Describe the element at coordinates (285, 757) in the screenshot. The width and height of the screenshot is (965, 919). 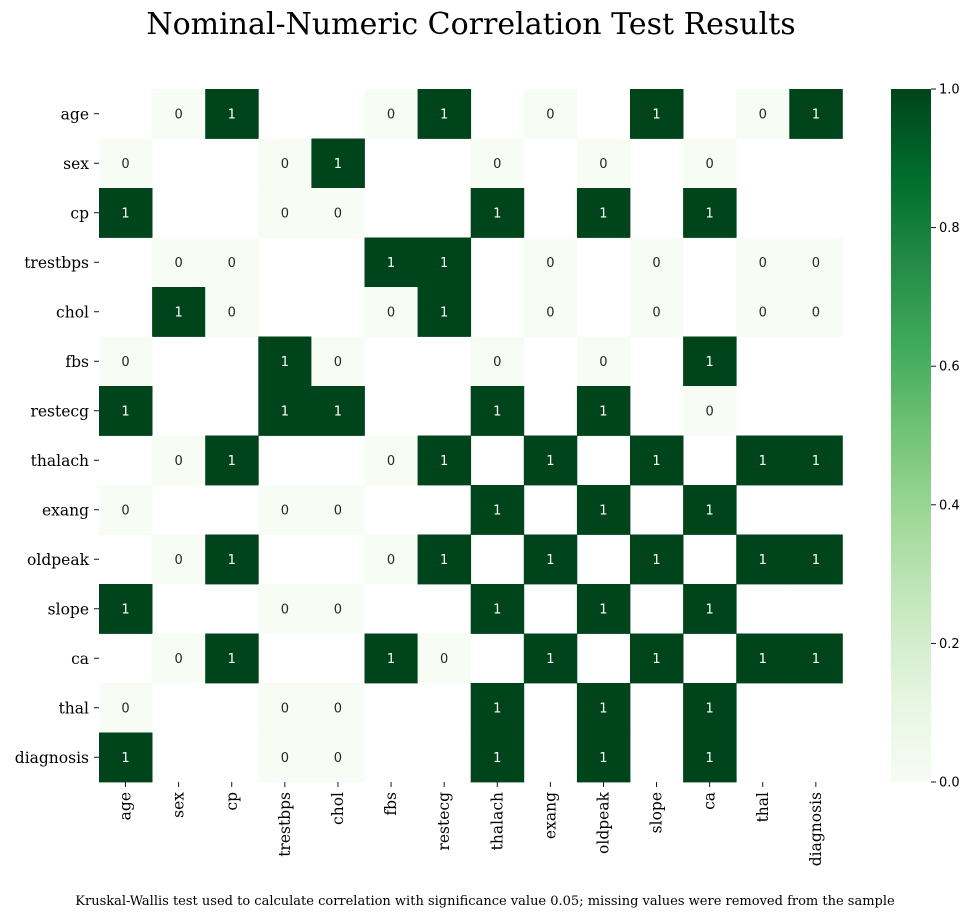
I see `heatmap-cell-diagnosis-trestbps` at that location.